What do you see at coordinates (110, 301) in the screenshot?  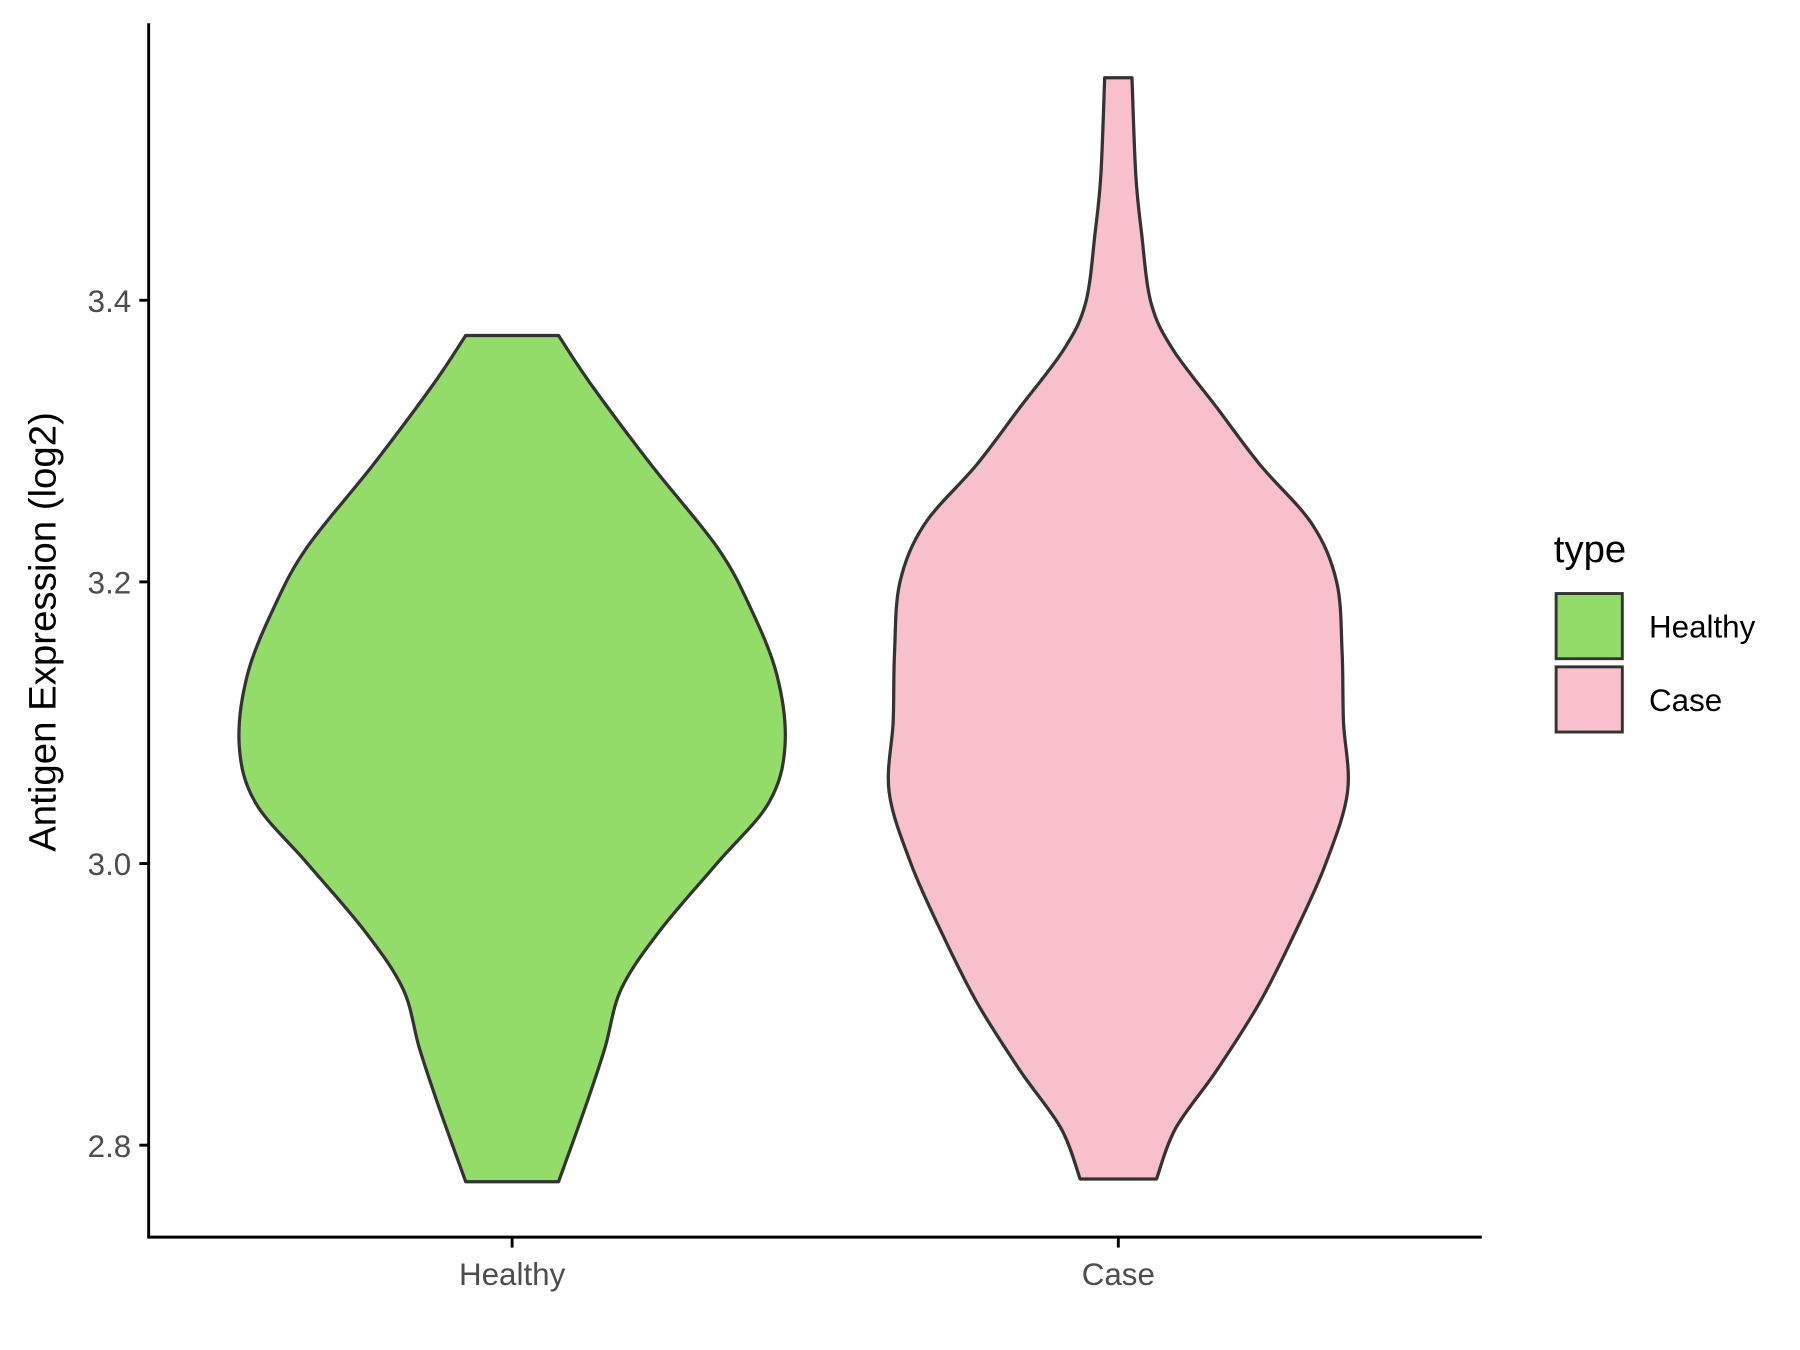 I see `y-tick-label: 3.4` at bounding box center [110, 301].